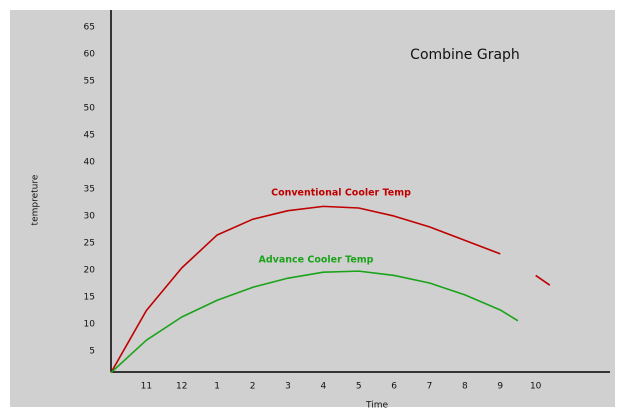 This screenshot has height=415, width=624. Describe the element at coordinates (316, 260) in the screenshot. I see `series-label: Advance Cooler Temp` at that location.